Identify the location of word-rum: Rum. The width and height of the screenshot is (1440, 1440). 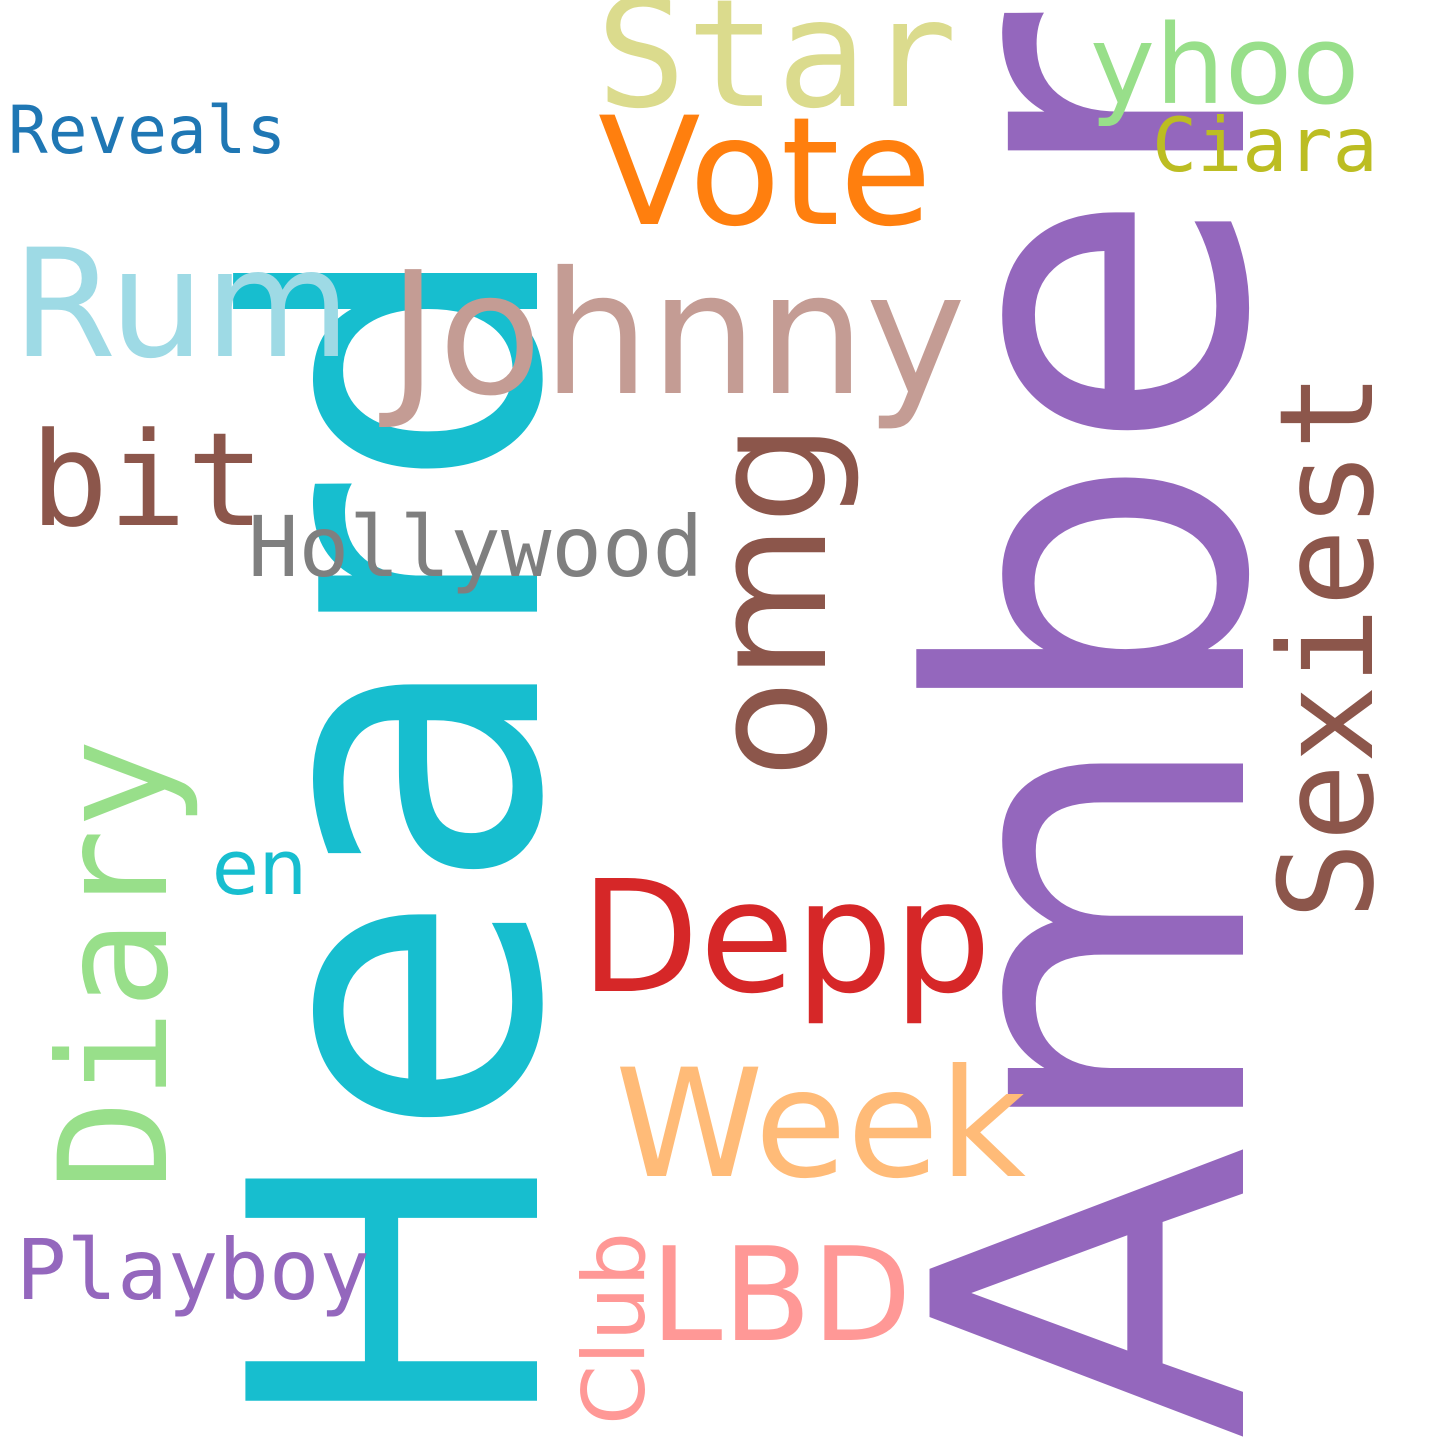
(181, 305).